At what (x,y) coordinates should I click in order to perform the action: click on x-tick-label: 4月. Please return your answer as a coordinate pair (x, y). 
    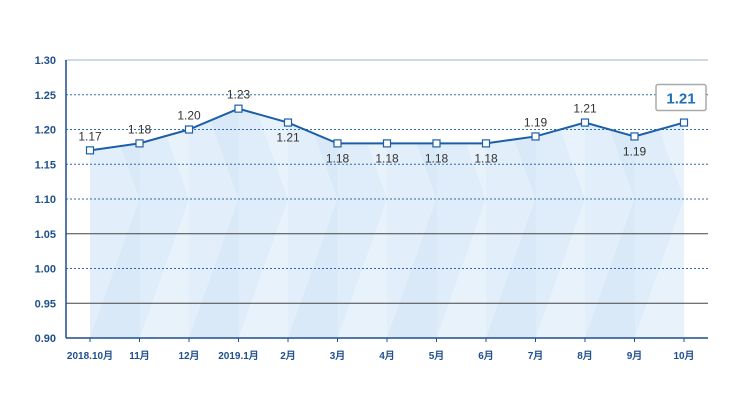
    Looking at the image, I should click on (387, 356).